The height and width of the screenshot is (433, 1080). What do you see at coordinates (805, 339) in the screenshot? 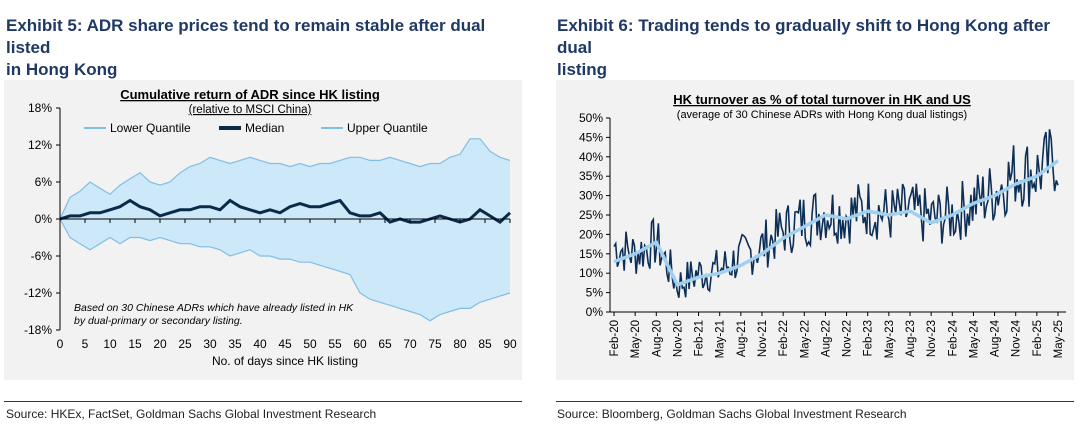
I see `x-tick-label: May-22` at bounding box center [805, 339].